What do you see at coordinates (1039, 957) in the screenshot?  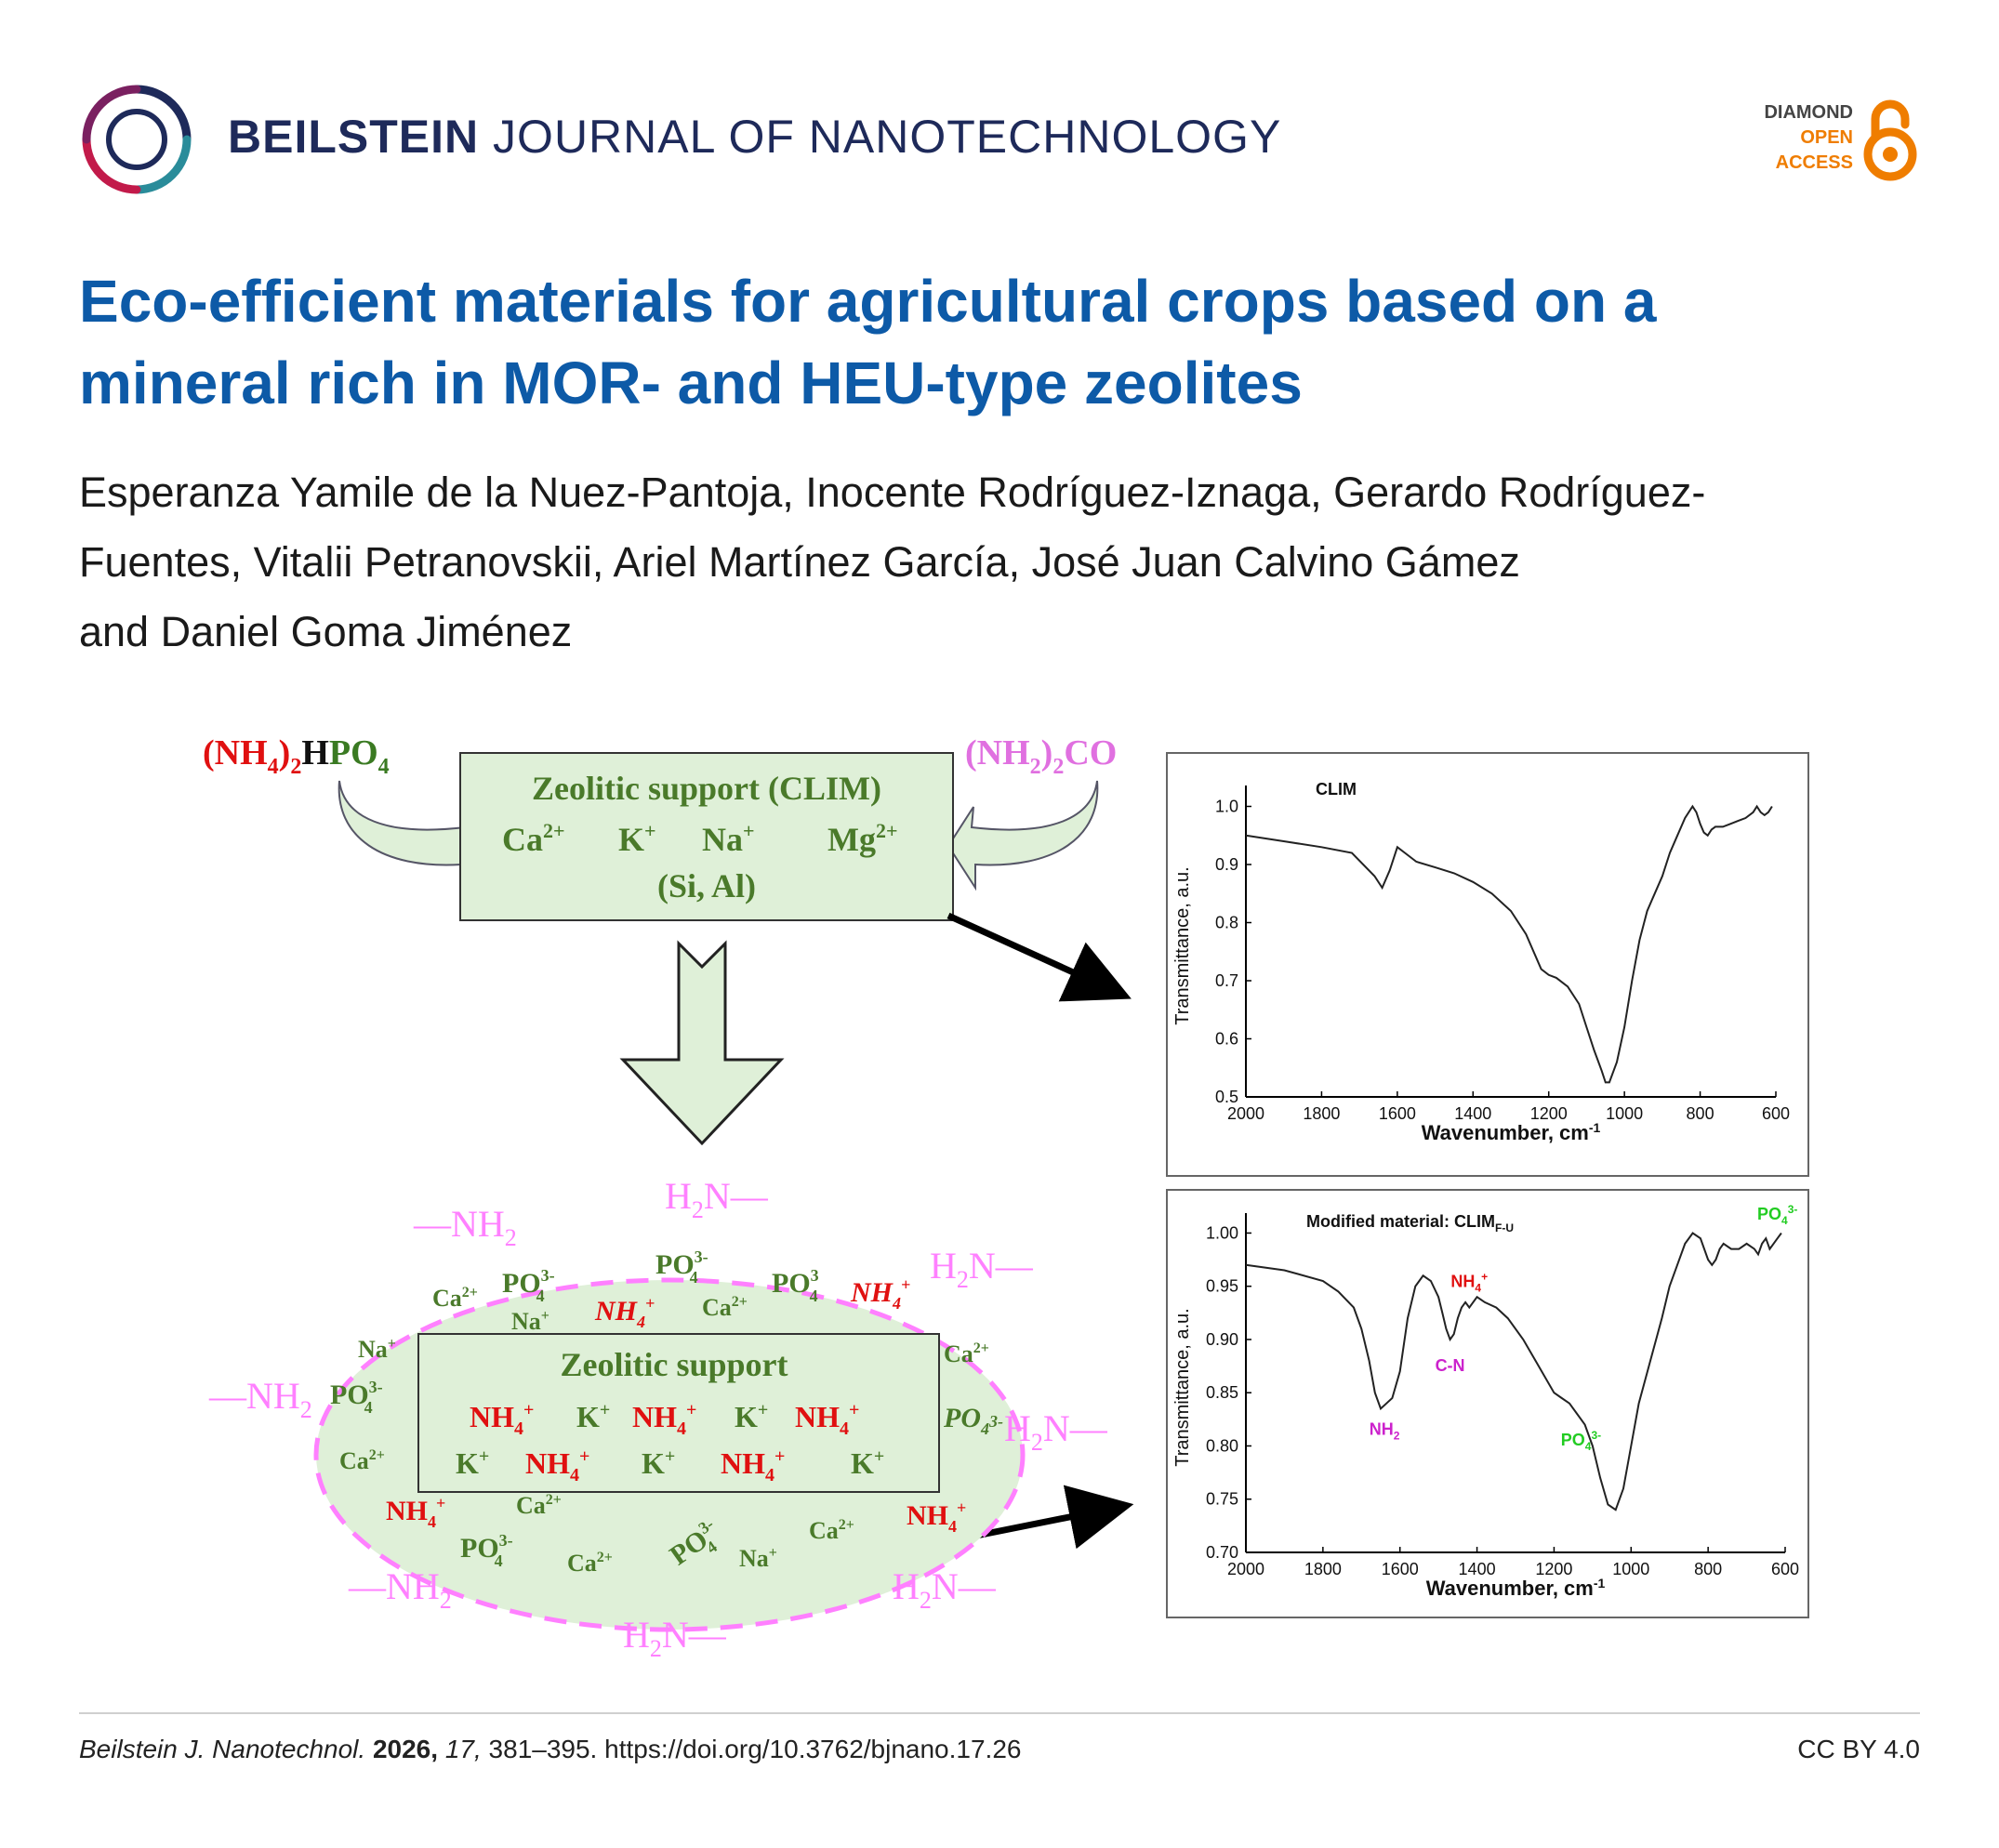 I see `arrow-to-clim-chart` at bounding box center [1039, 957].